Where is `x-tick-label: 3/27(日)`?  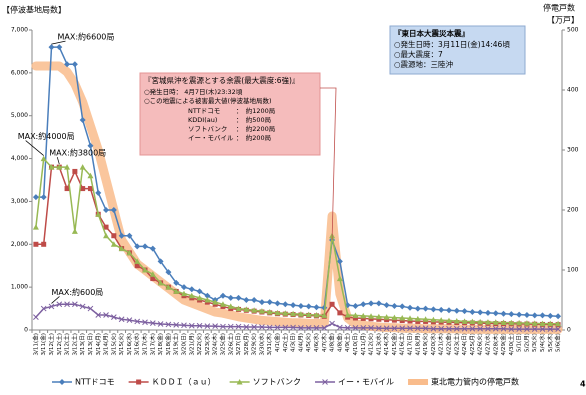
x-tick-label: 3/27(日) is located at coordinates (238, 344).